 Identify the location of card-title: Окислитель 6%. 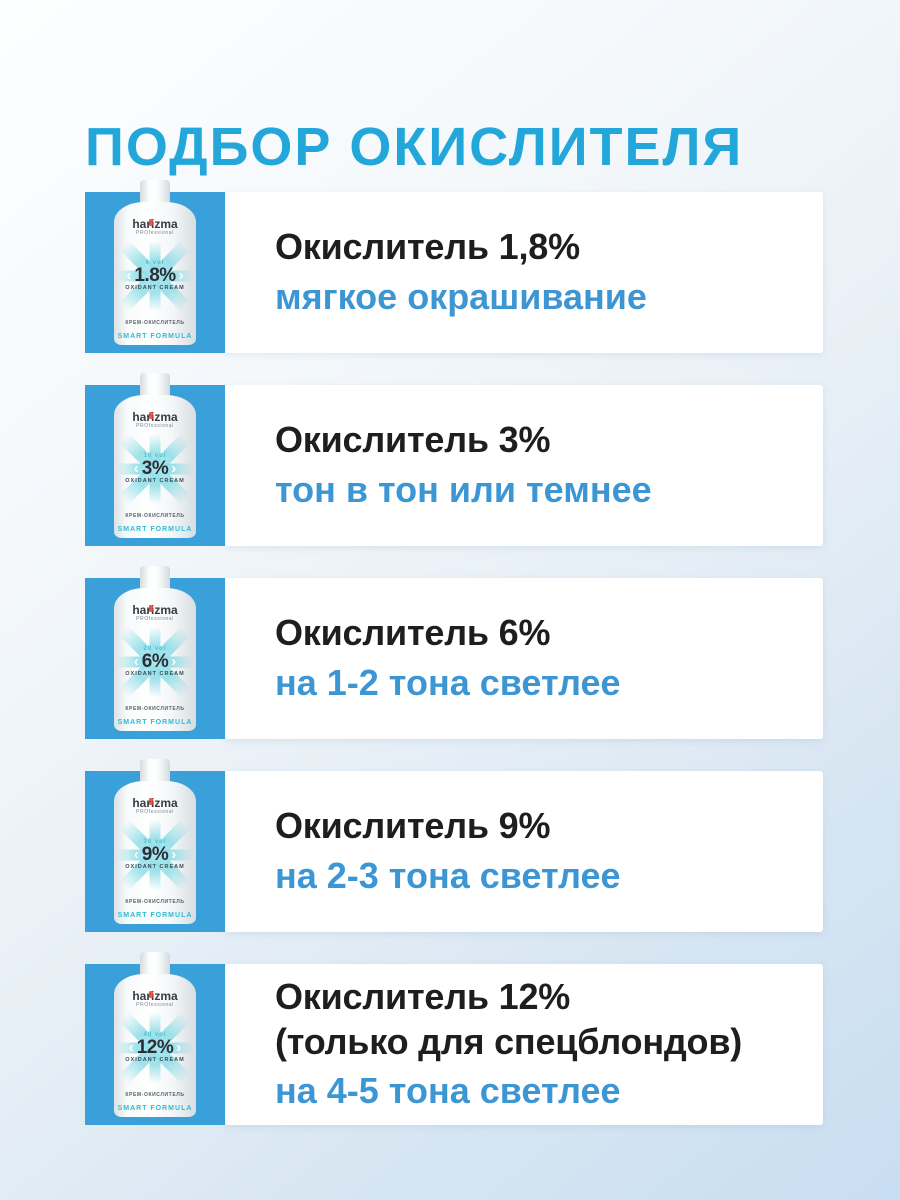
(413, 633).